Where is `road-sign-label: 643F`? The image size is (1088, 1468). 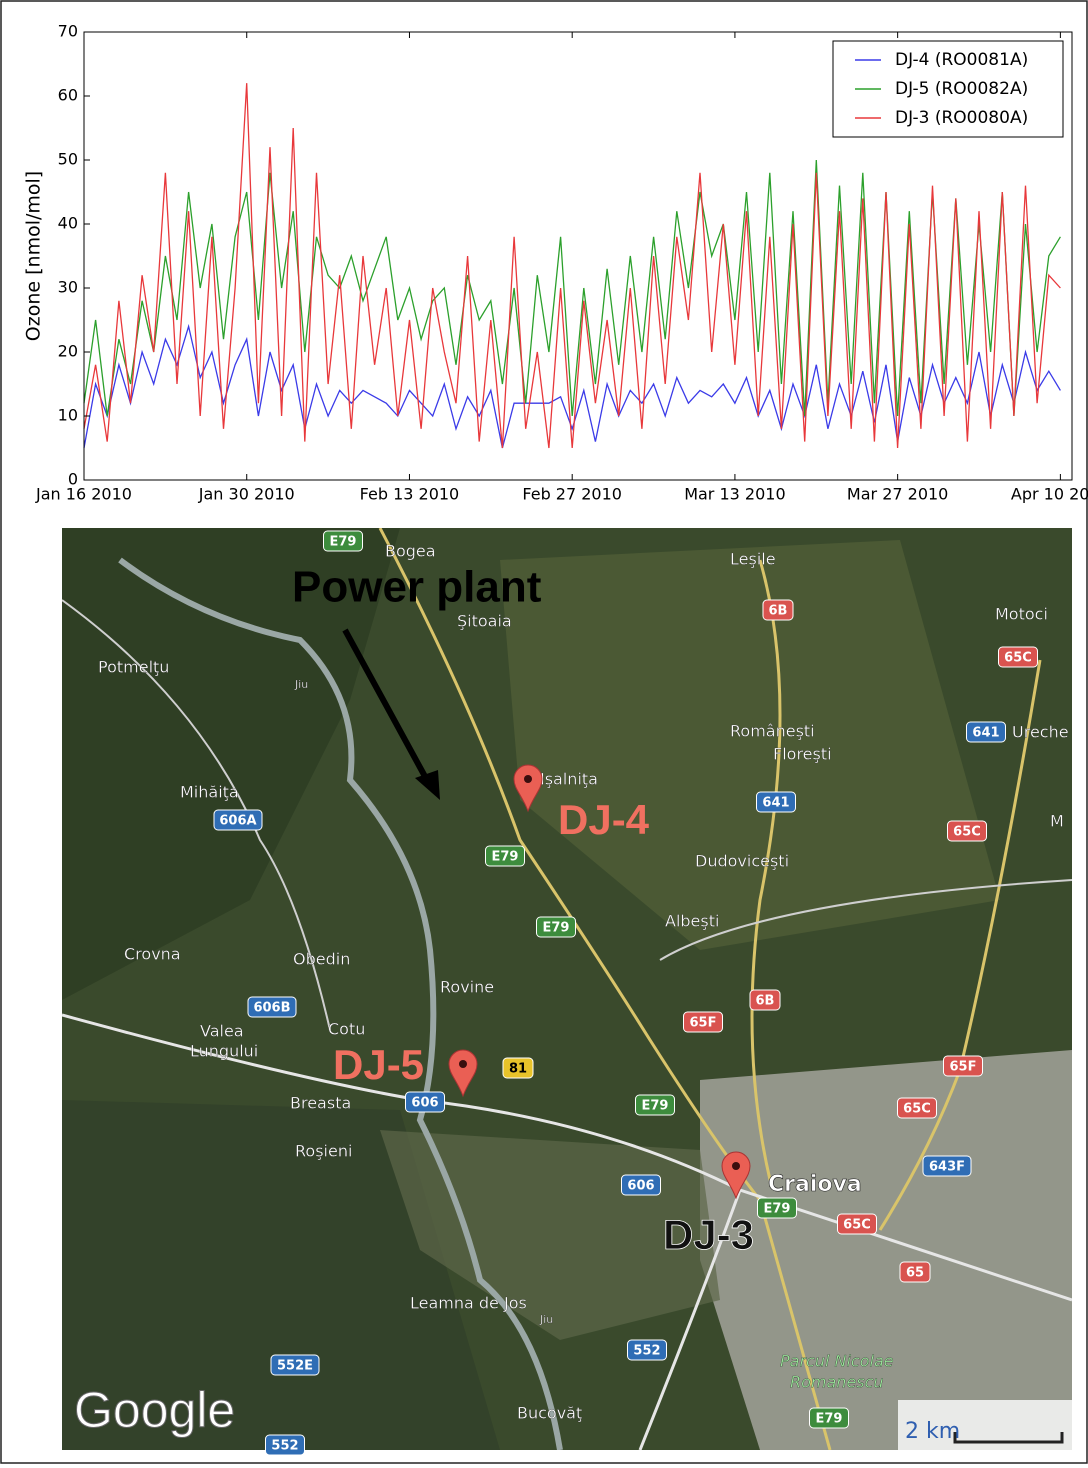 road-sign-label: 643F is located at coordinates (947, 1167).